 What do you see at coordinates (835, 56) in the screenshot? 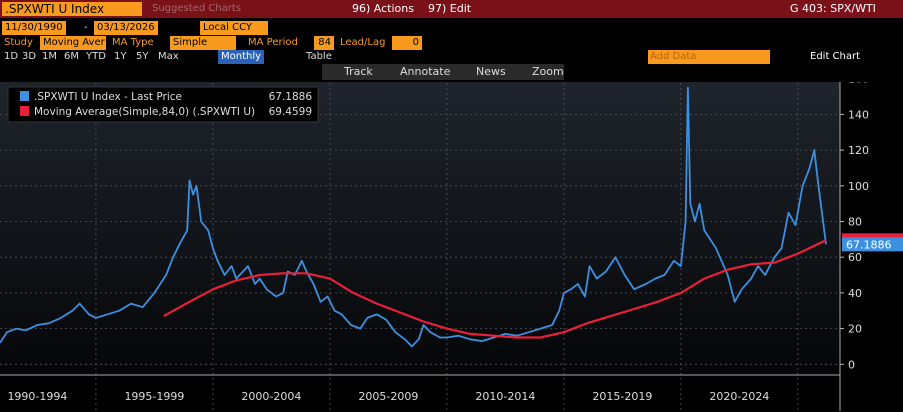
I see `edit-chart: Edit Chart` at bounding box center [835, 56].